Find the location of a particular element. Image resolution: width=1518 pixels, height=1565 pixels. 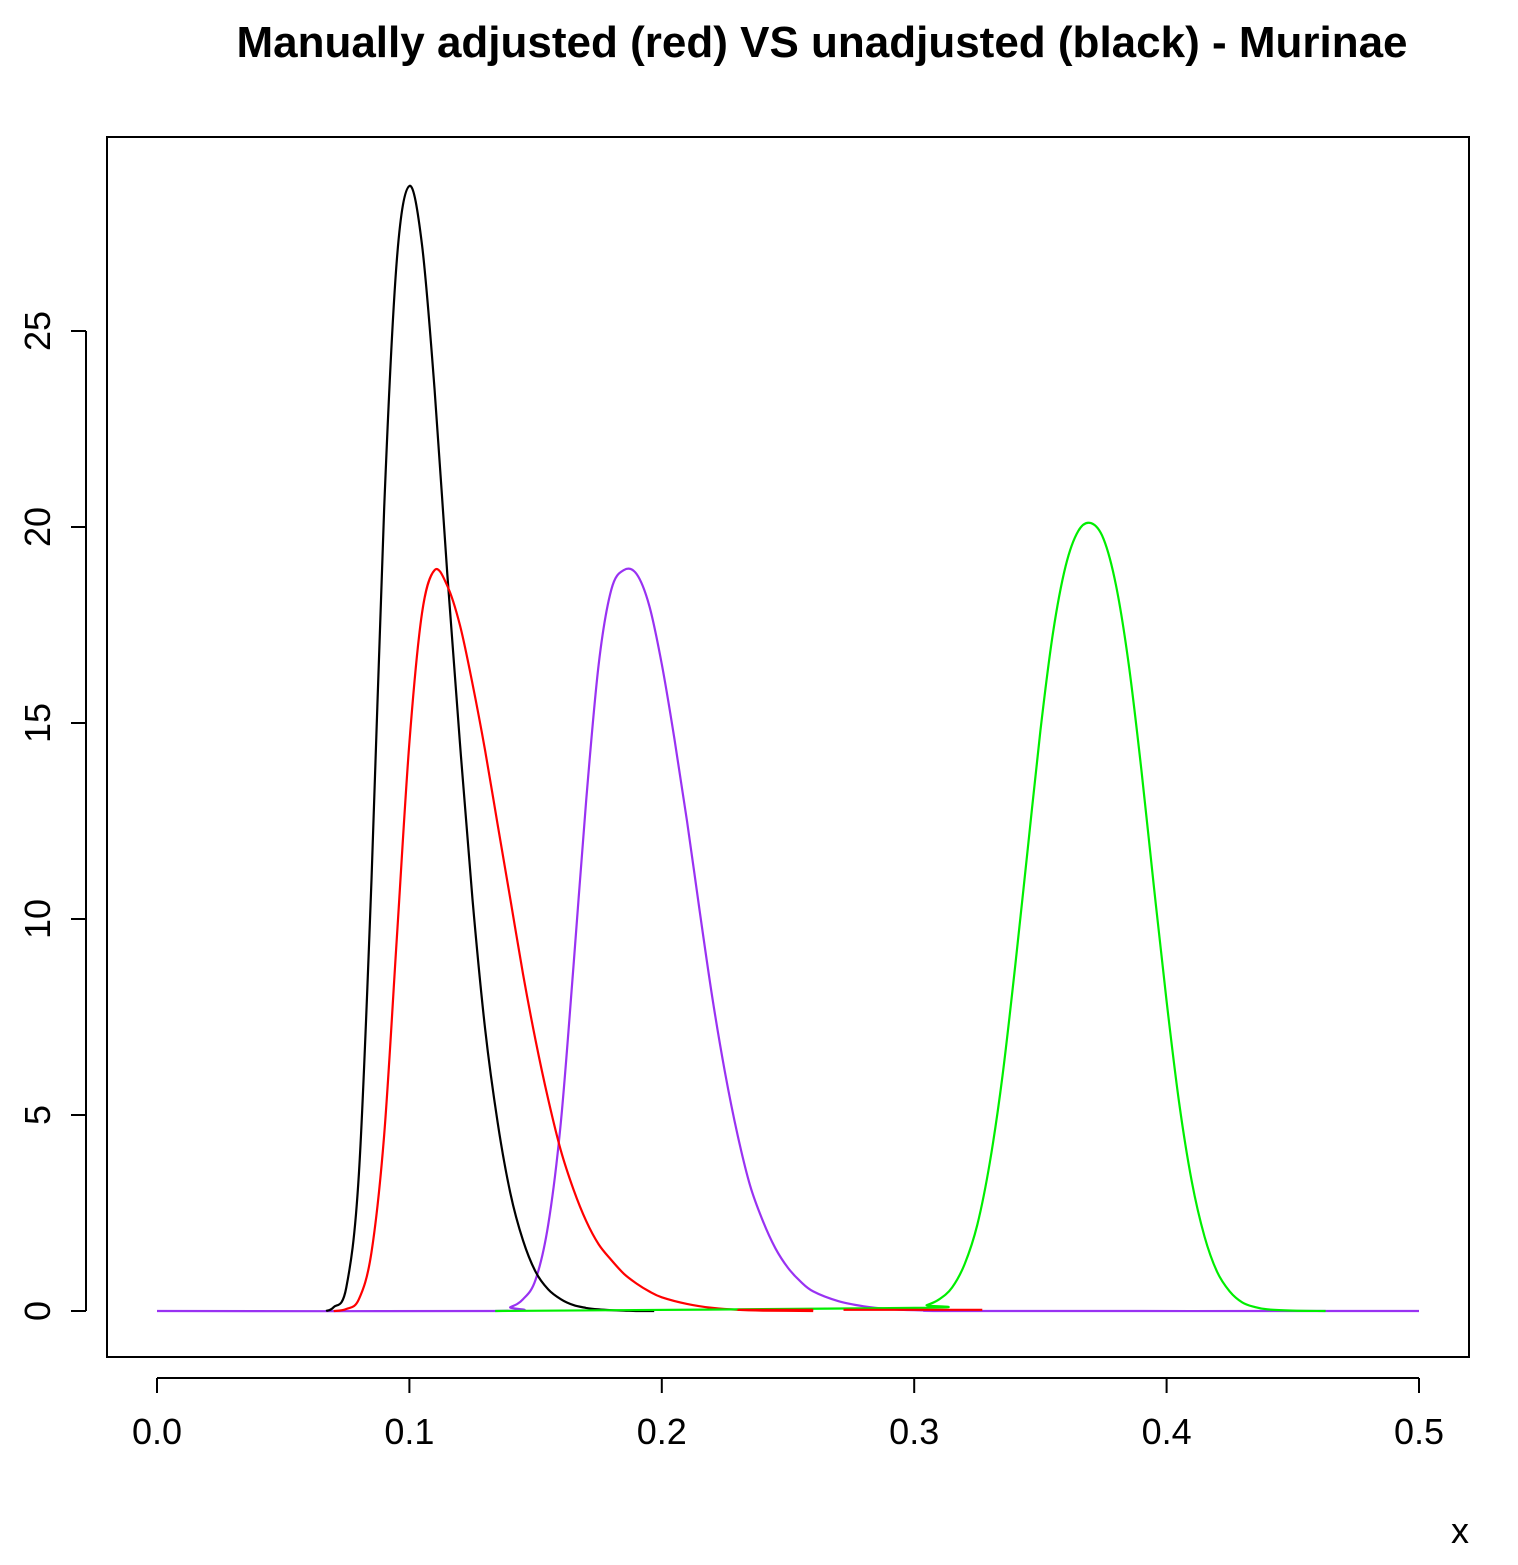

x-tick-label: 0.5 is located at coordinates (1419, 1431).